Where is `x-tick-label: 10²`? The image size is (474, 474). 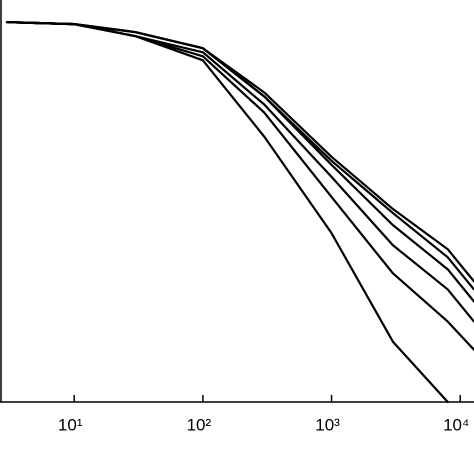 x-tick-label: 10² is located at coordinates (199, 424).